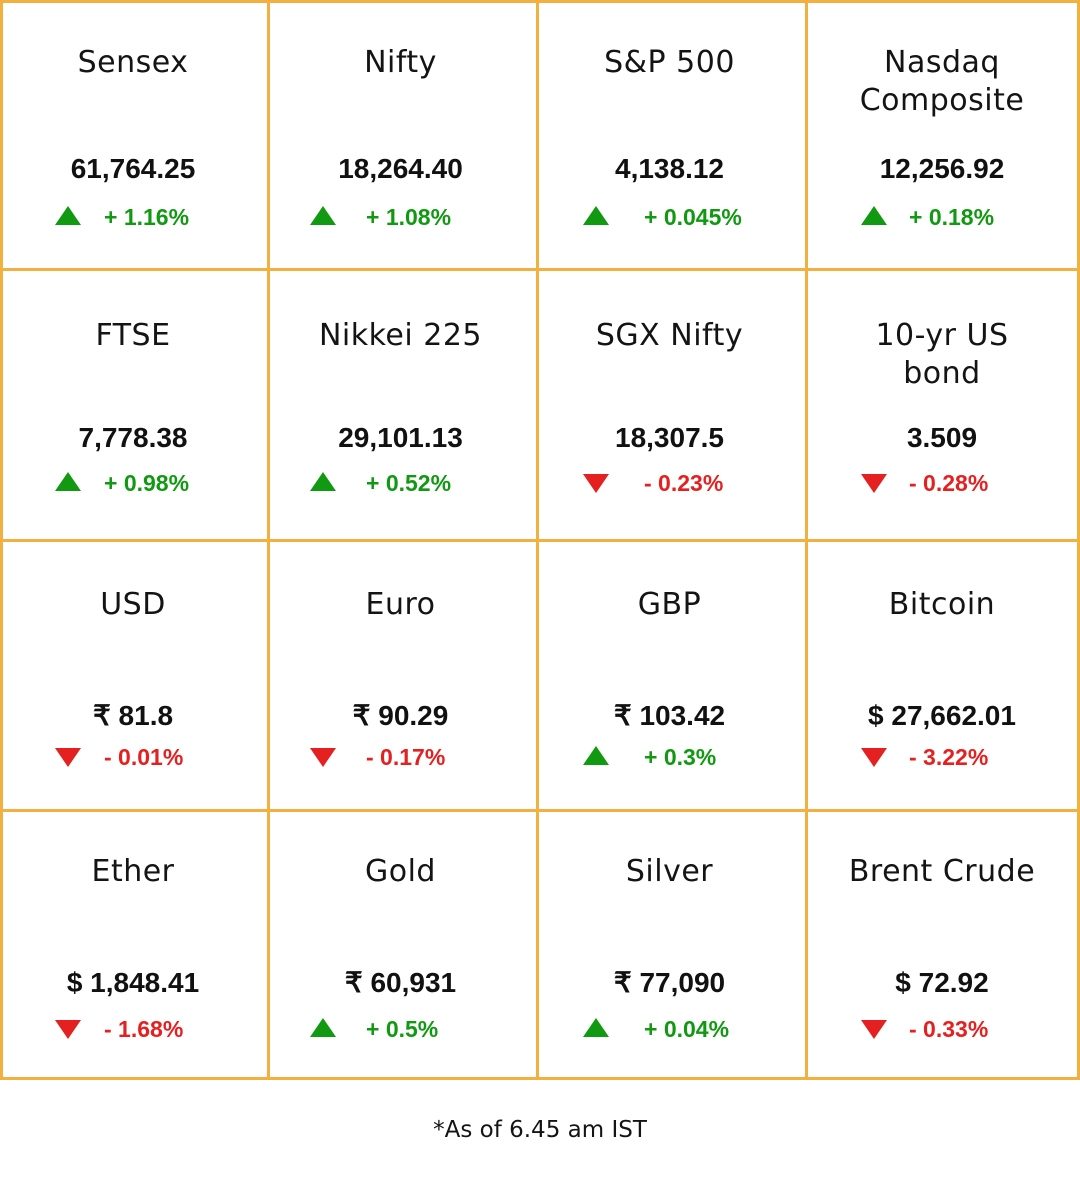  I want to click on tile-change: + 0.5%, so click(400, 1029).